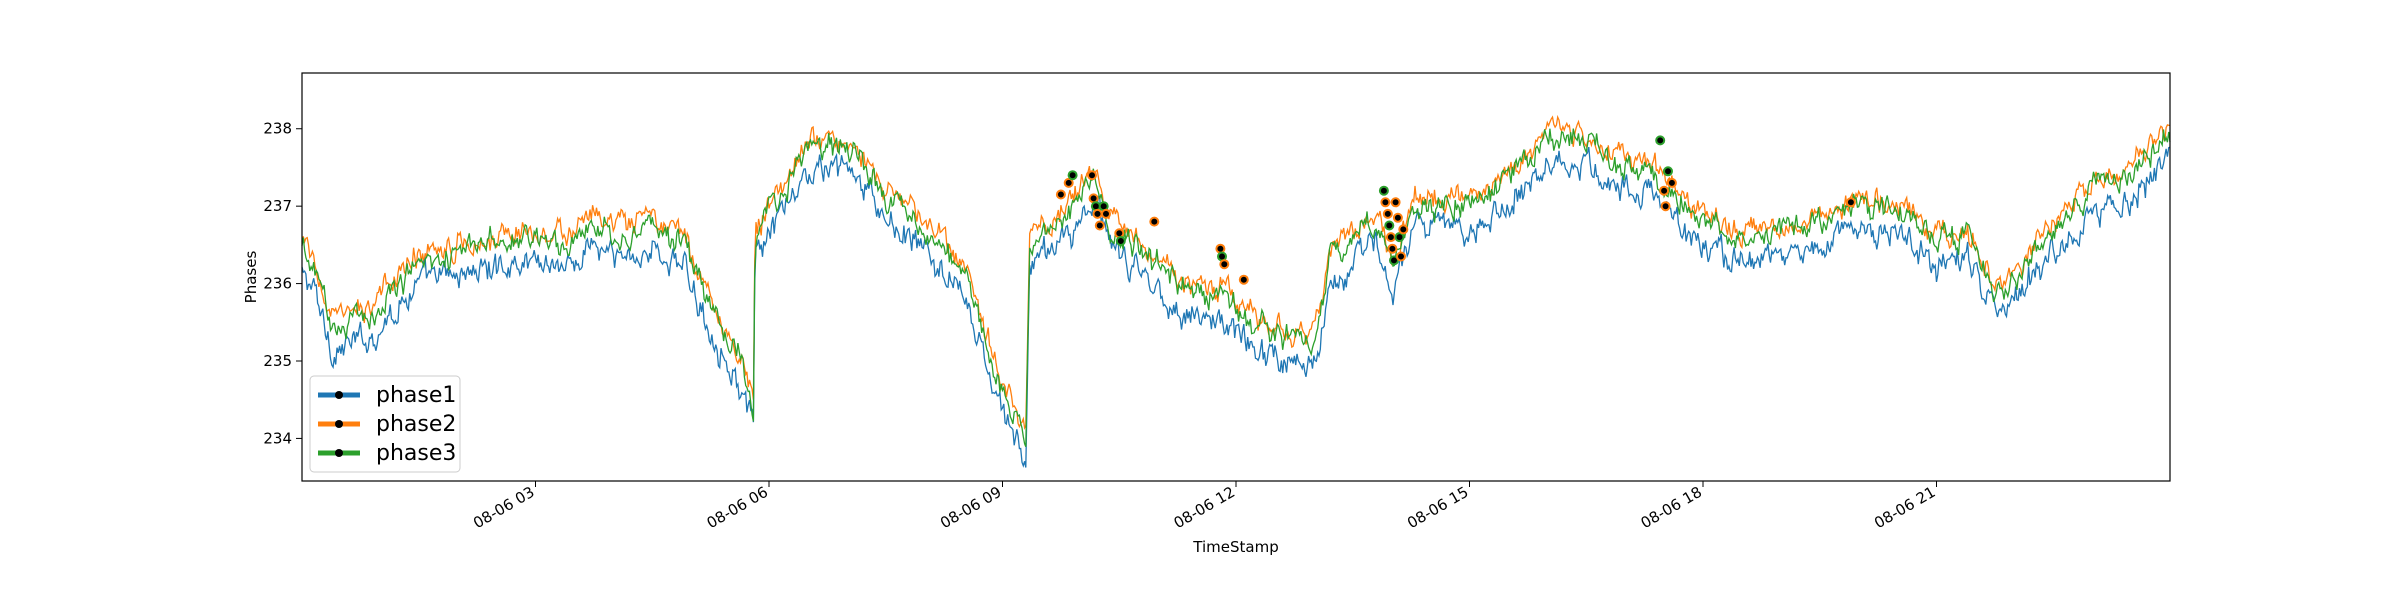  I want to click on legend-marker-phase3, so click(339, 453).